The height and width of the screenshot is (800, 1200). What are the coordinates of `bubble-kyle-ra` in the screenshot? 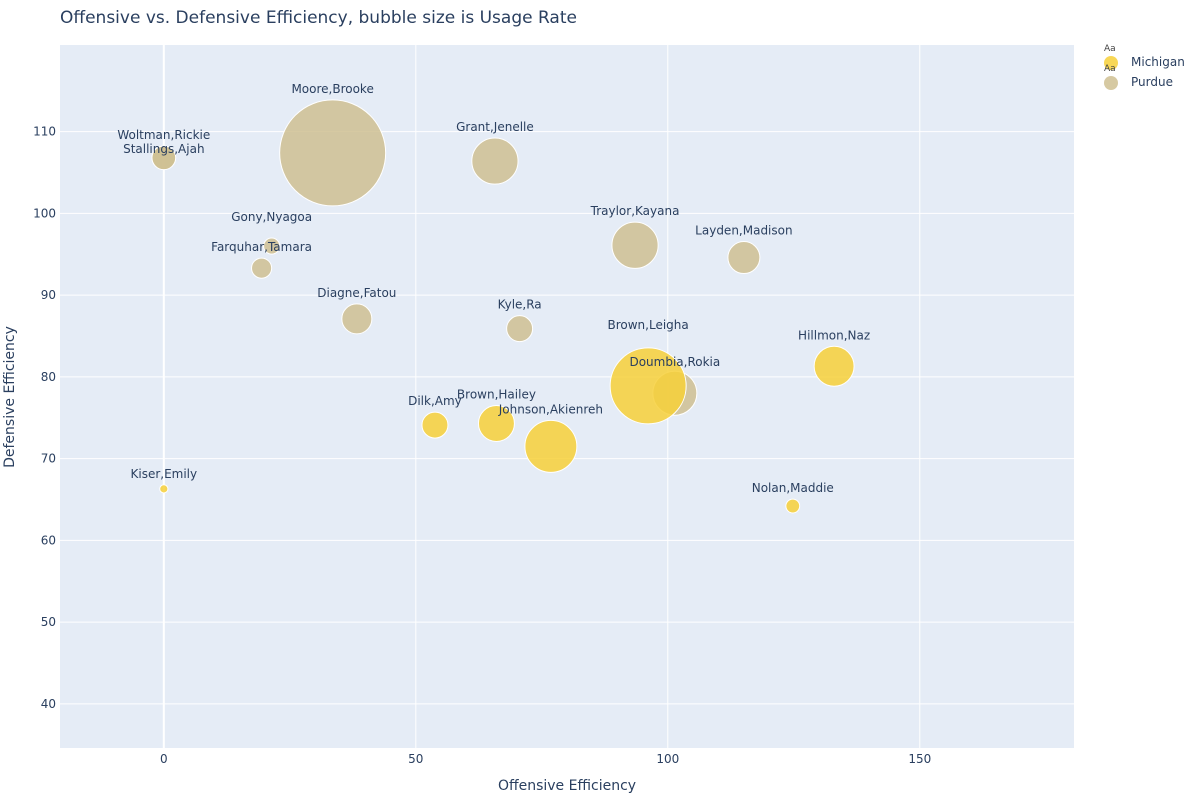 It's located at (520, 329).